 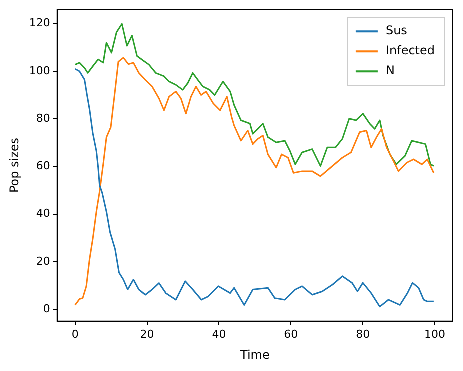 What do you see at coordinates (43, 118) in the screenshot?
I see `y-tick-label: 80` at bounding box center [43, 118].